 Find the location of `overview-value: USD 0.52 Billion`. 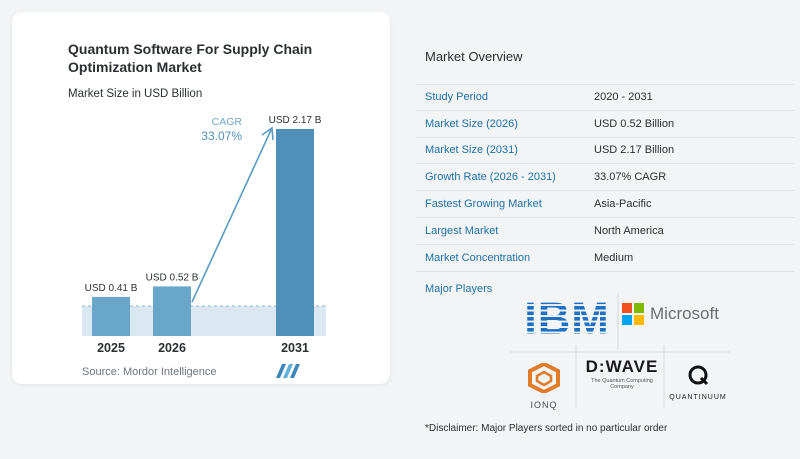

overview-value: USD 0.52 Billion is located at coordinates (634, 123).